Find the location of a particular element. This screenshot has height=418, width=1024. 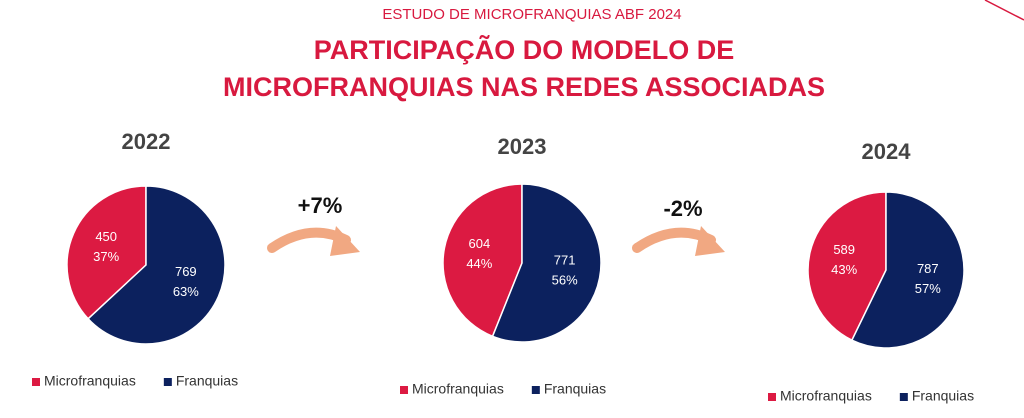

chart-title: 2023 is located at coordinates (522, 146).